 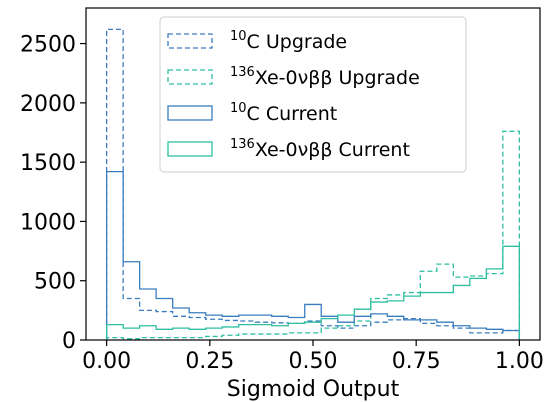 What do you see at coordinates (48, 163) in the screenshot?
I see `y-tick-label: 1500` at bounding box center [48, 163].